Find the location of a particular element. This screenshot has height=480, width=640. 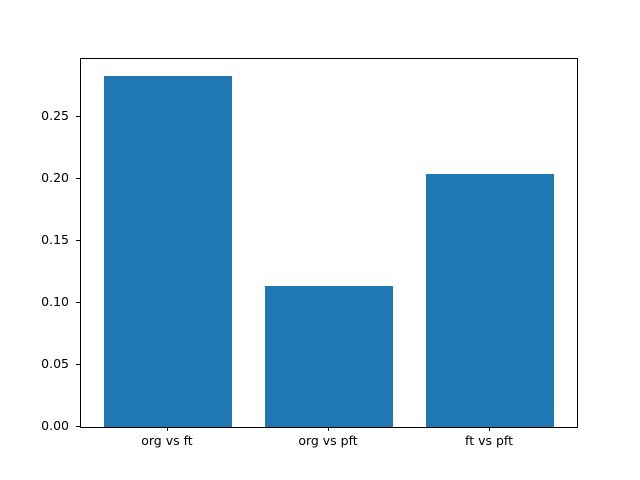

x-tick-label: ft vs pft is located at coordinates (489, 440).